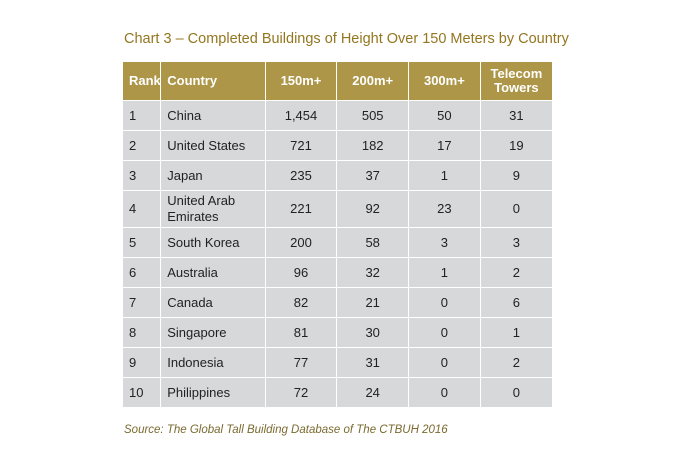 This screenshot has width=674, height=460. What do you see at coordinates (444, 145) in the screenshot?
I see `cell-300m: 17` at bounding box center [444, 145].